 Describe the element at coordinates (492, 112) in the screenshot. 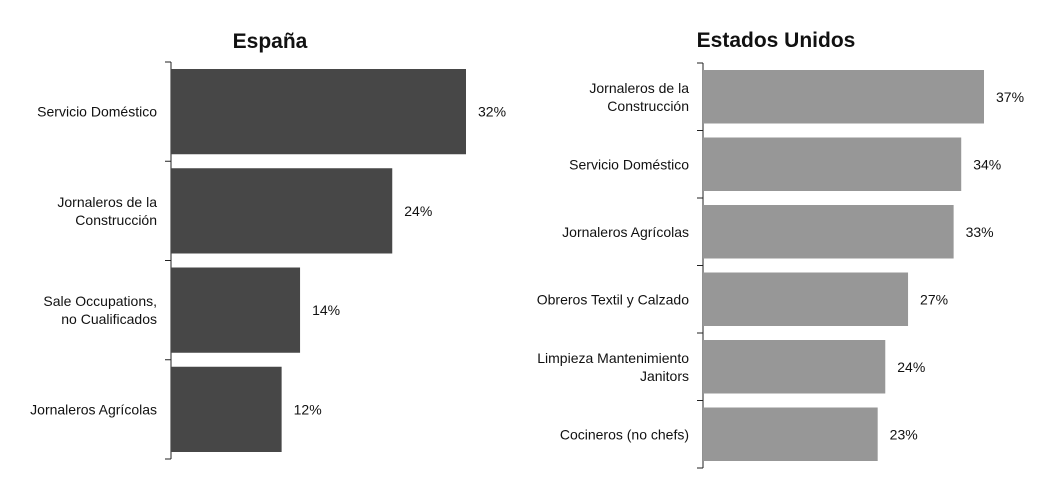

I see `data-label: 32%` at that location.